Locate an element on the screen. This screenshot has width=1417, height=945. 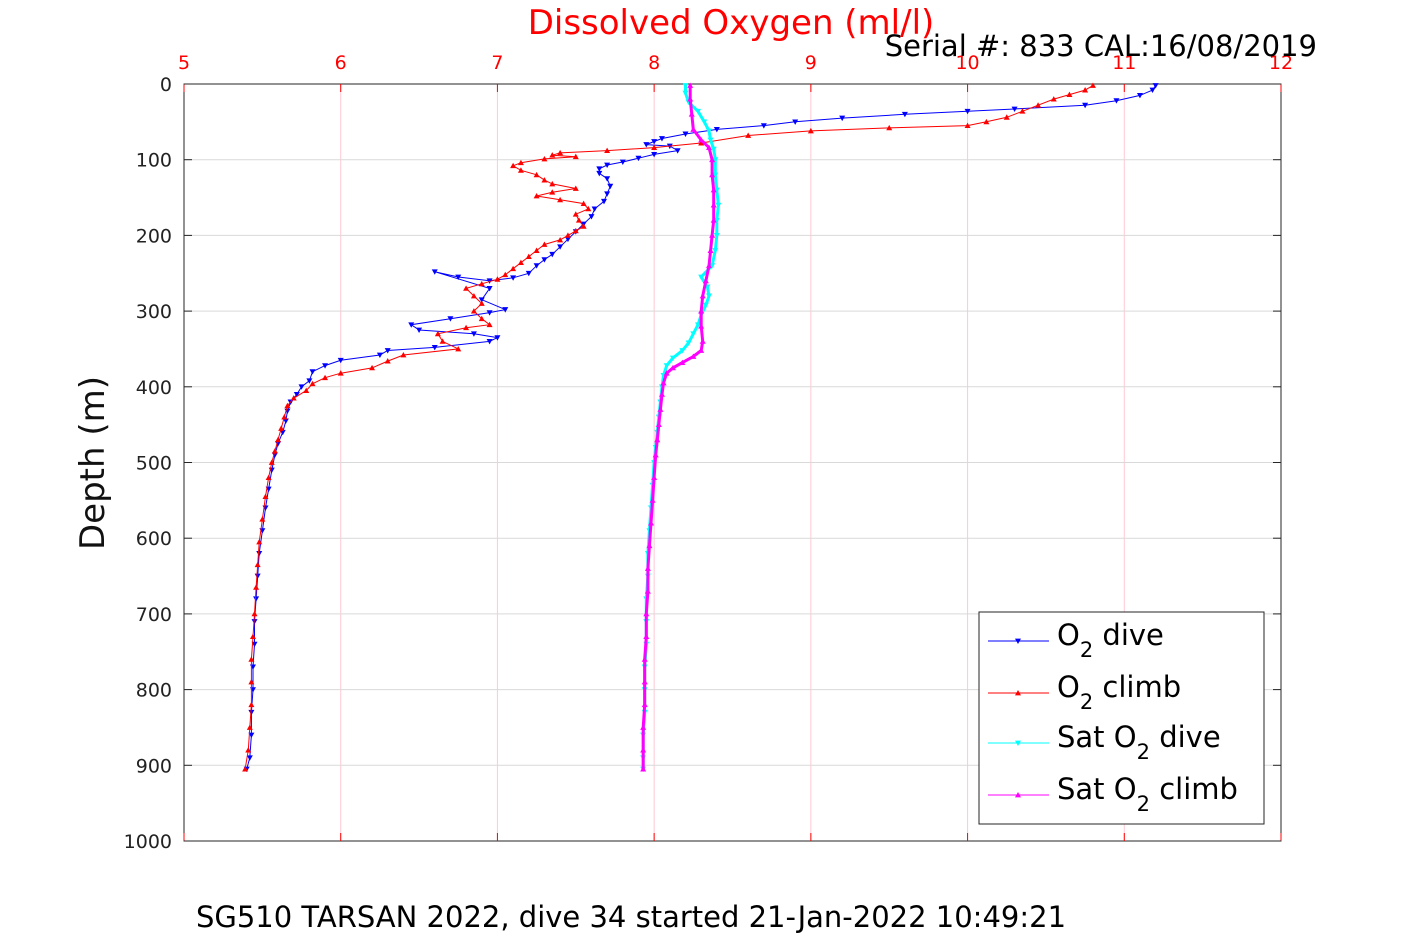
legend-label-rest: dive is located at coordinates (1128, 635).